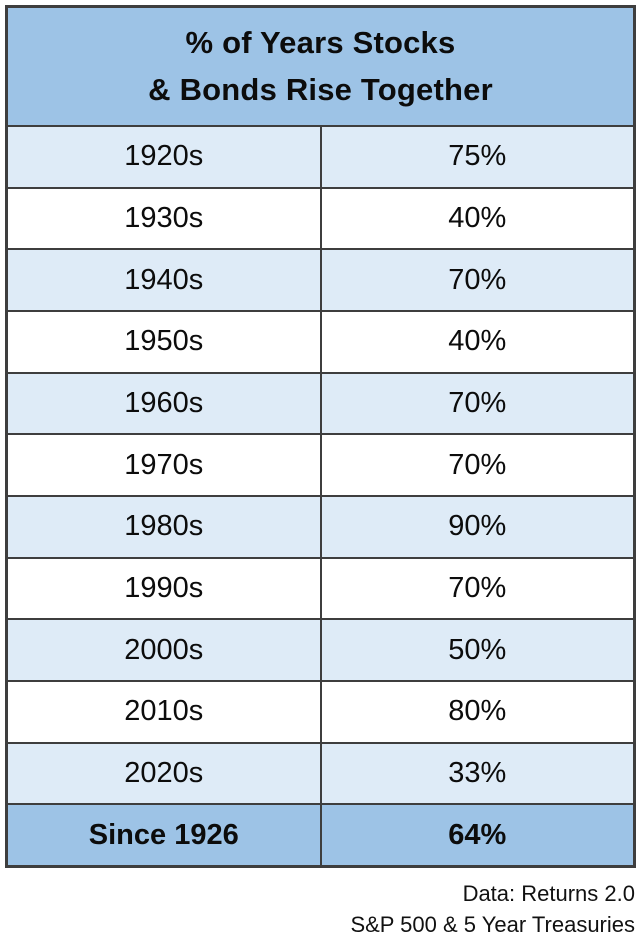 This screenshot has width=640, height=942. I want to click on decade-cell: Since 1926, so click(163, 834).